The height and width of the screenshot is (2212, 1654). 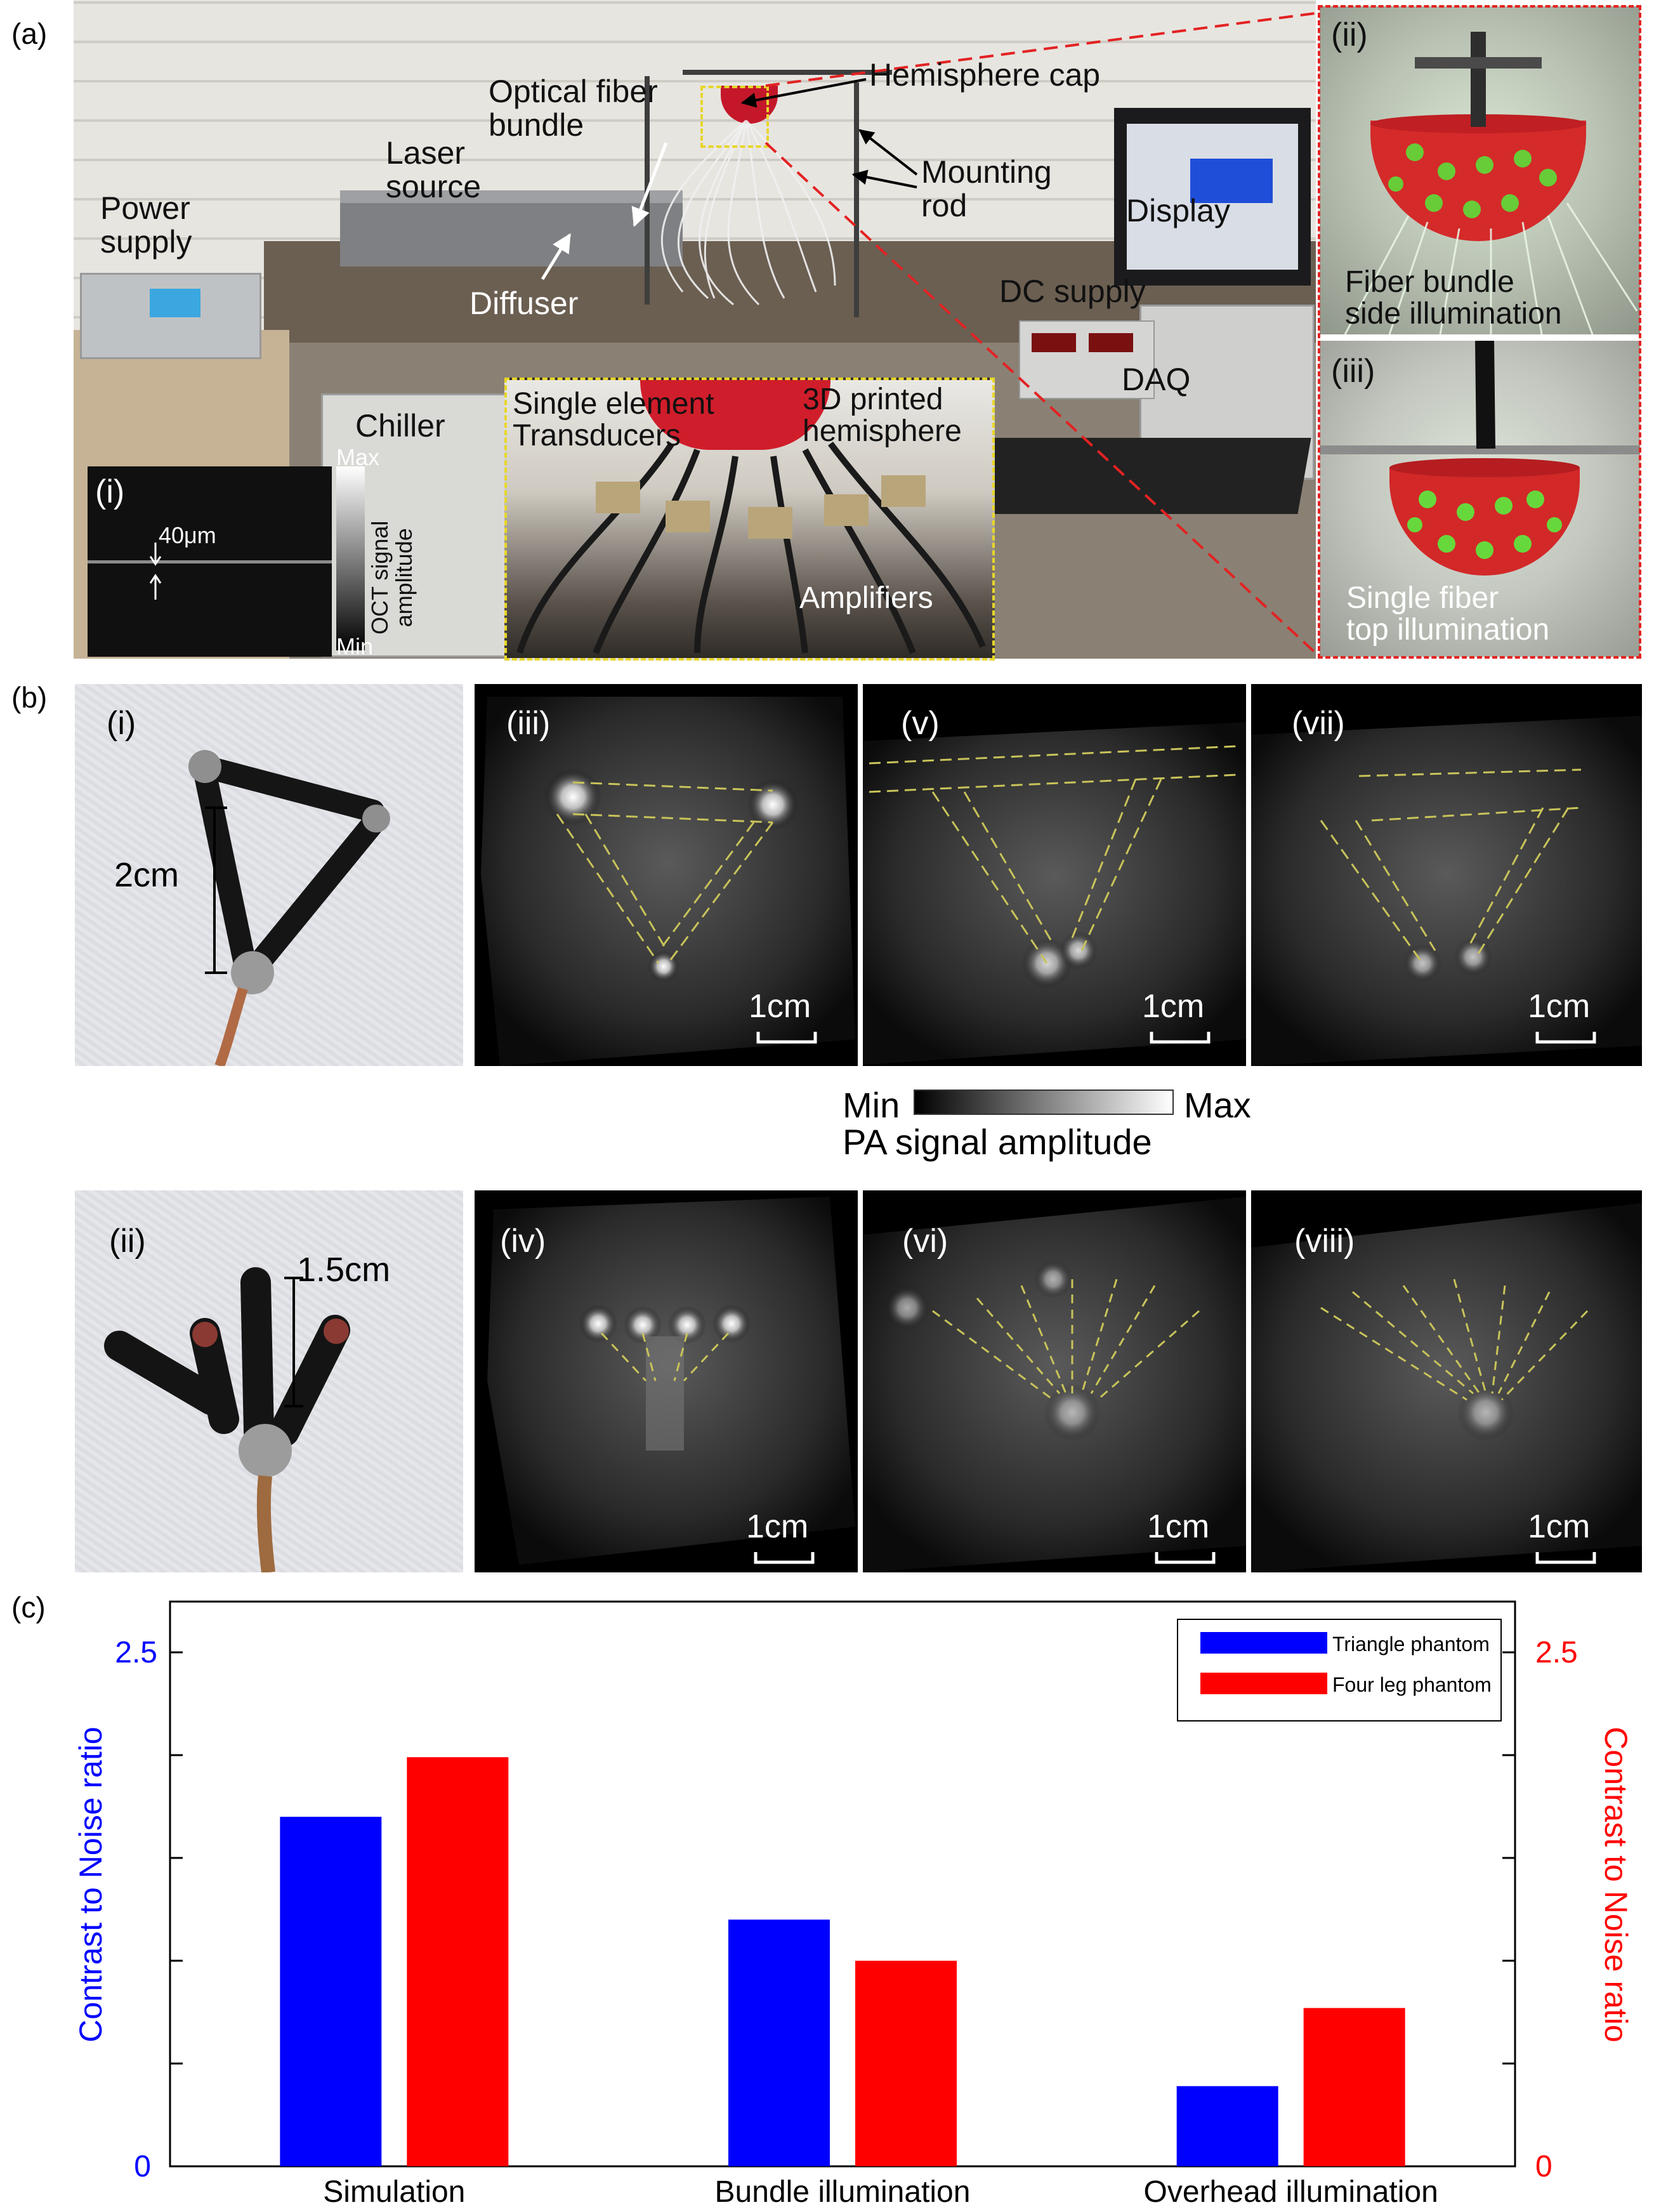 What do you see at coordinates (613, 420) in the screenshot?
I see `callout-single-element-transducers: Single element Transducers` at bounding box center [613, 420].